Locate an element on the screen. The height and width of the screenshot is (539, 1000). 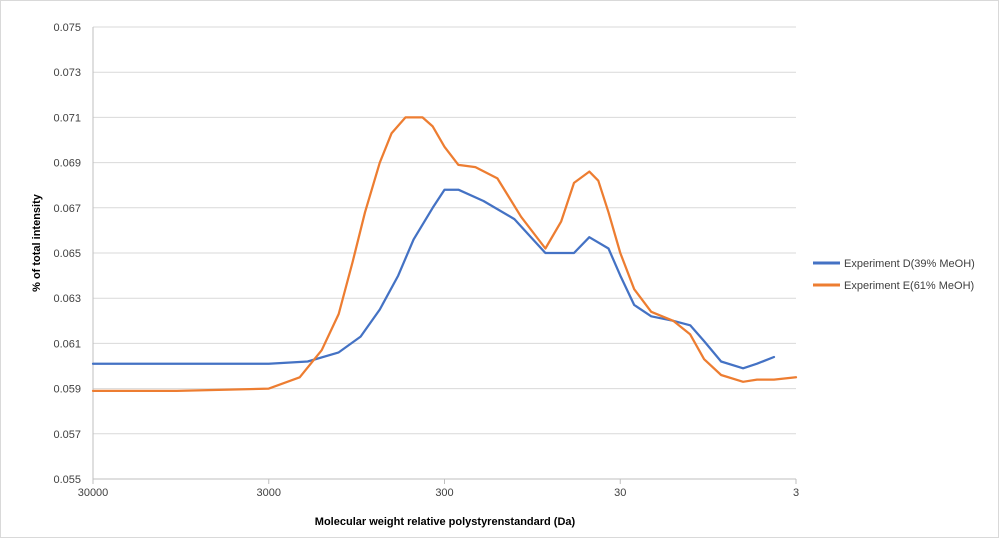
y-tick-label: 0.069 is located at coordinates (67, 164).